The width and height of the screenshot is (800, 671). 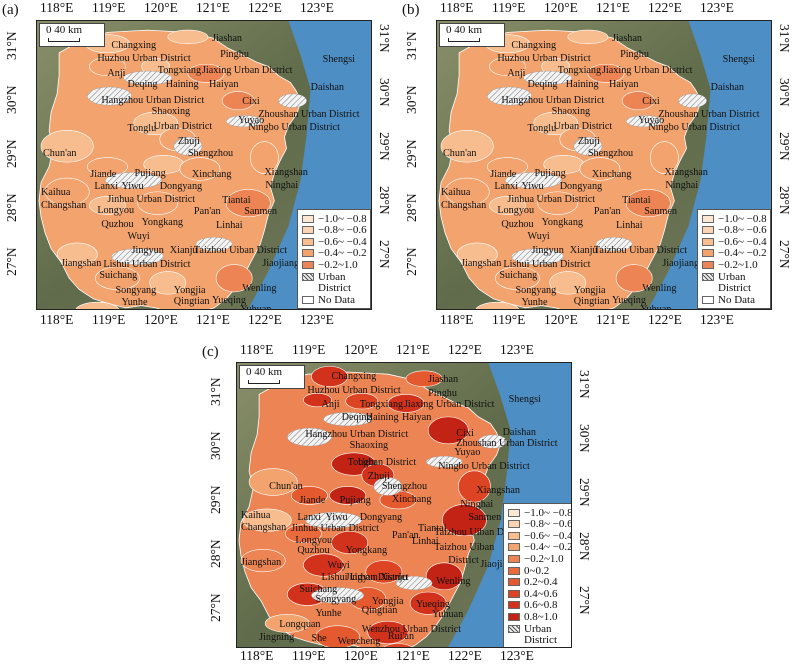 I want to click on place-label: Dongyang, so click(x=581, y=187).